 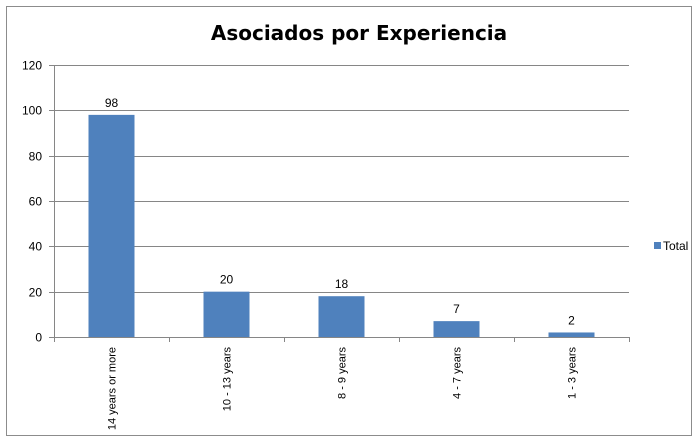 What do you see at coordinates (458, 373) in the screenshot?
I see `x-category-label: 4 - 7 years` at bounding box center [458, 373].